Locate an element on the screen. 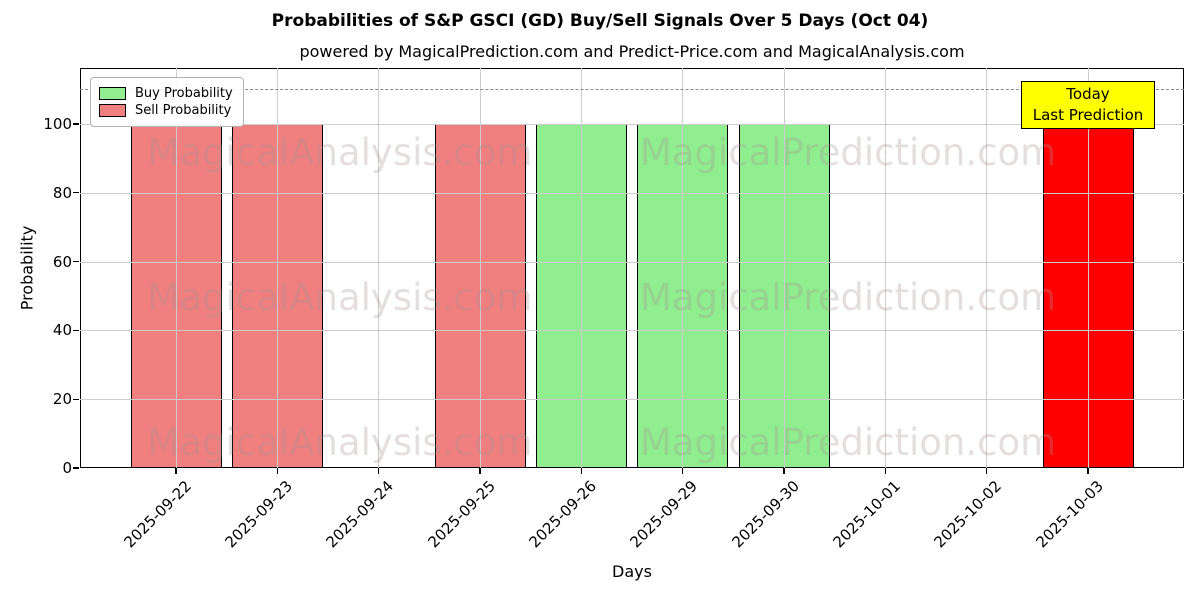 This screenshot has width=1200, height=600. legend-item-buy: Buy Probability is located at coordinates (166, 93).